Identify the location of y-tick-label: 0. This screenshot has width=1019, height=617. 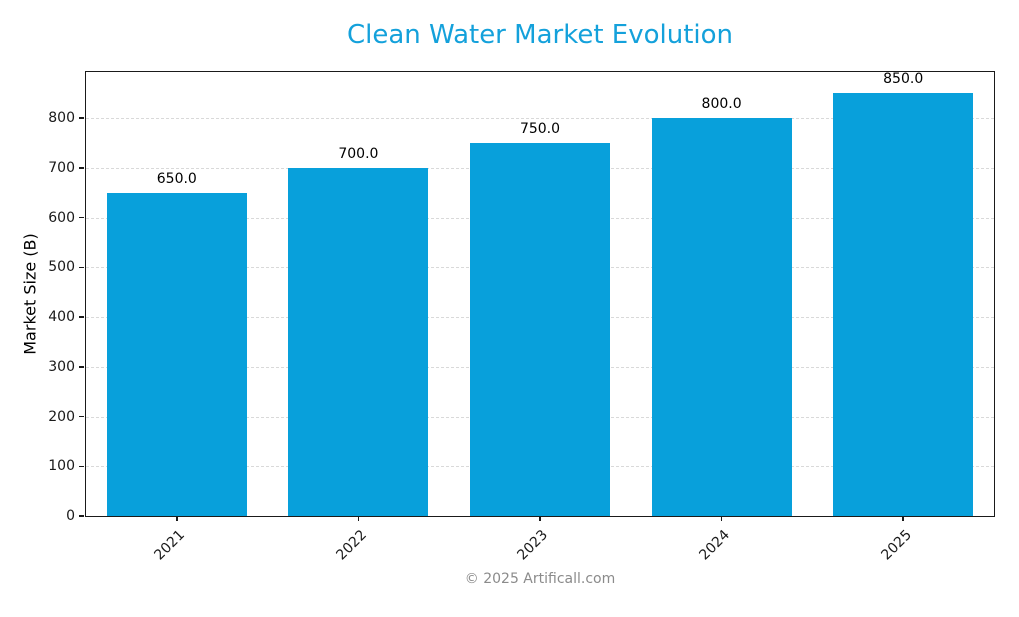
(70, 516).